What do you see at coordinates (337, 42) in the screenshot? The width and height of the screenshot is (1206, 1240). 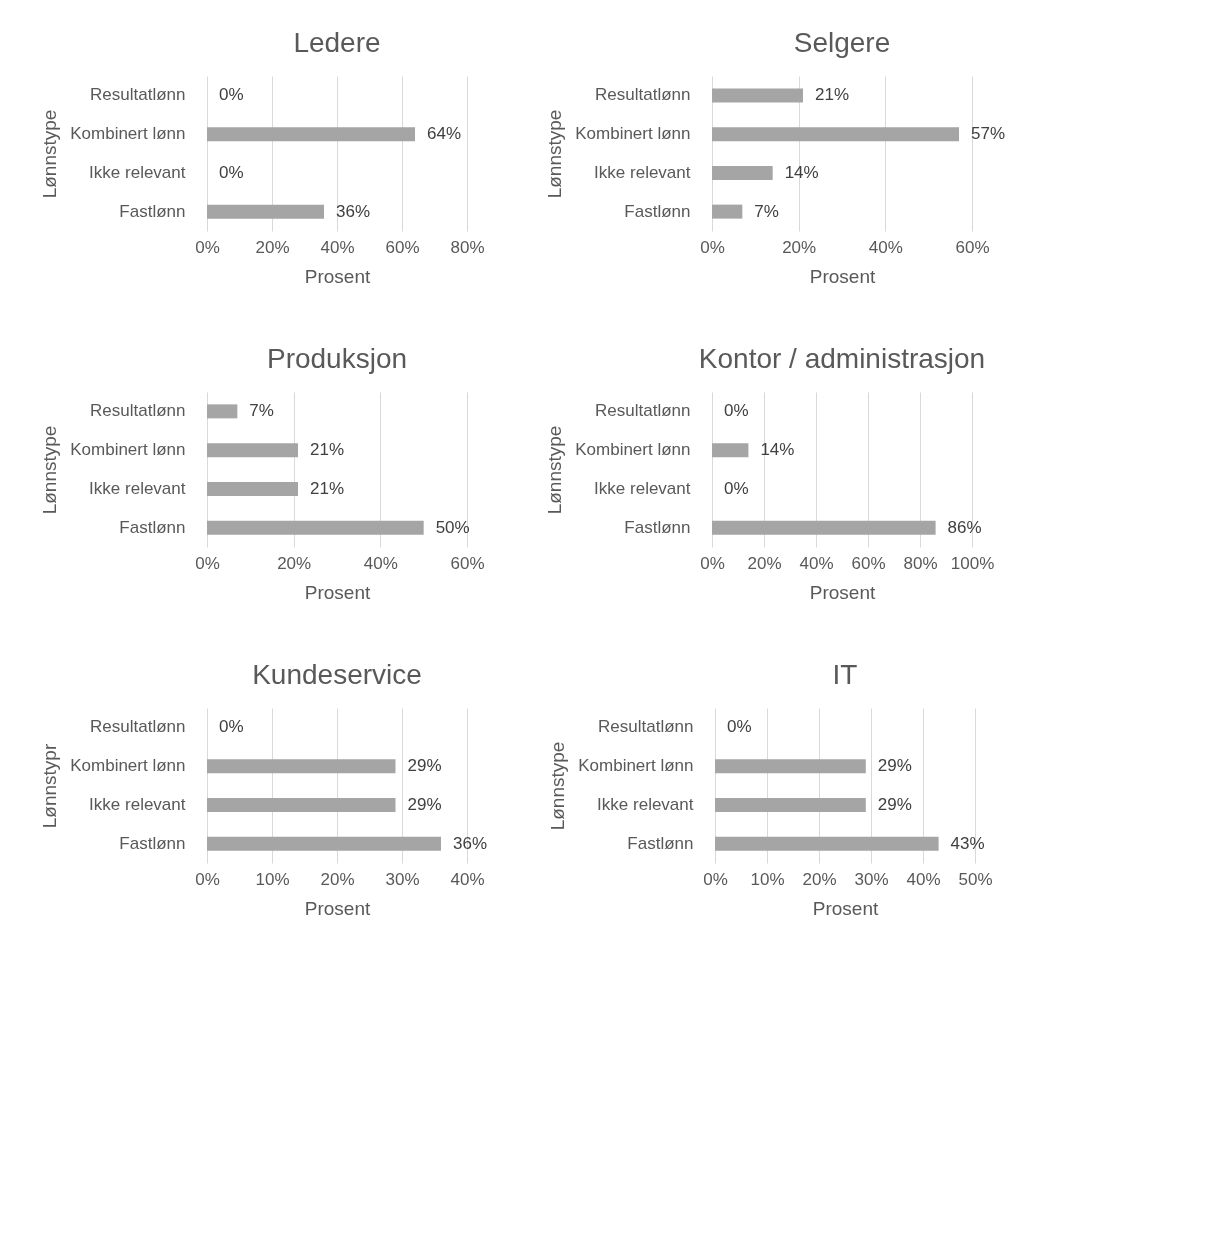 I see `chart-title: Ledere` at bounding box center [337, 42].